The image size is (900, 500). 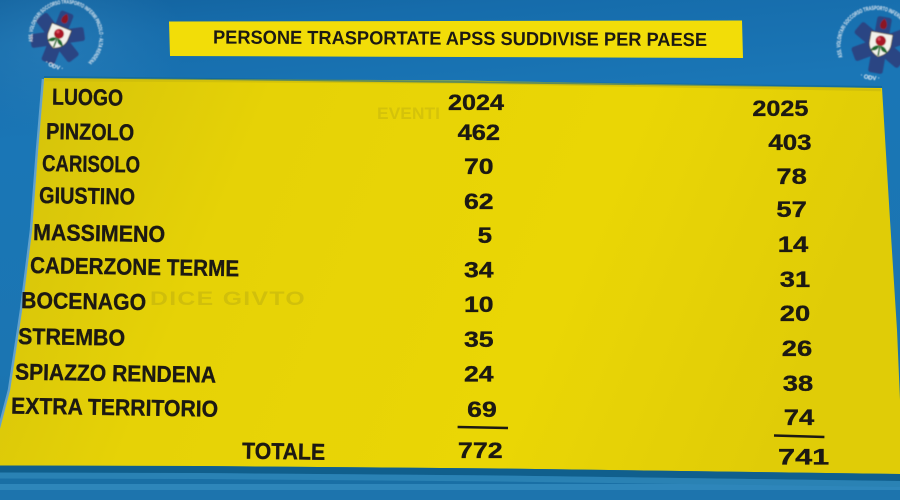 I want to click on svg-text: LUOGO, so click(x=87, y=97).